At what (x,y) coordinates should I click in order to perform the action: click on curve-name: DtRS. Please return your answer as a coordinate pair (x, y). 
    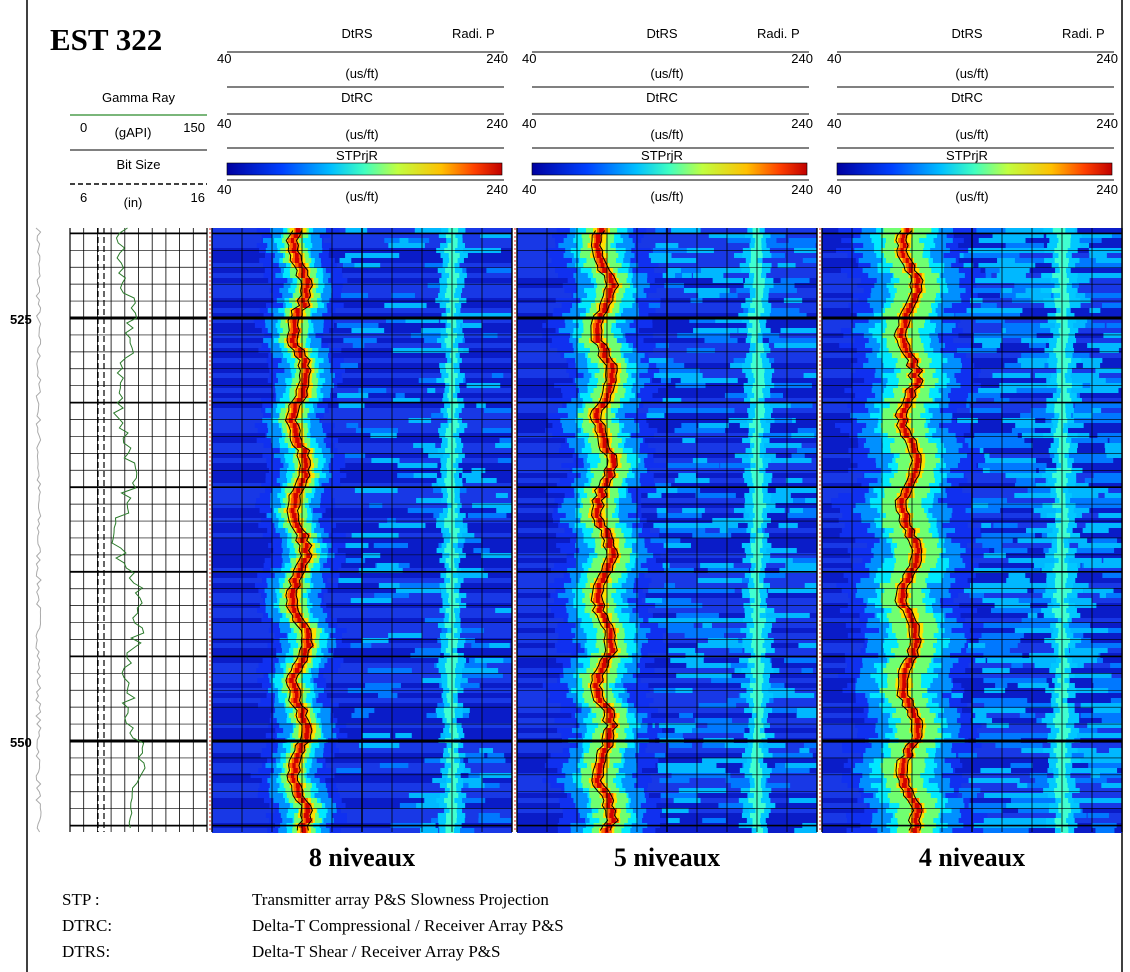
    Looking at the image, I should click on (661, 33).